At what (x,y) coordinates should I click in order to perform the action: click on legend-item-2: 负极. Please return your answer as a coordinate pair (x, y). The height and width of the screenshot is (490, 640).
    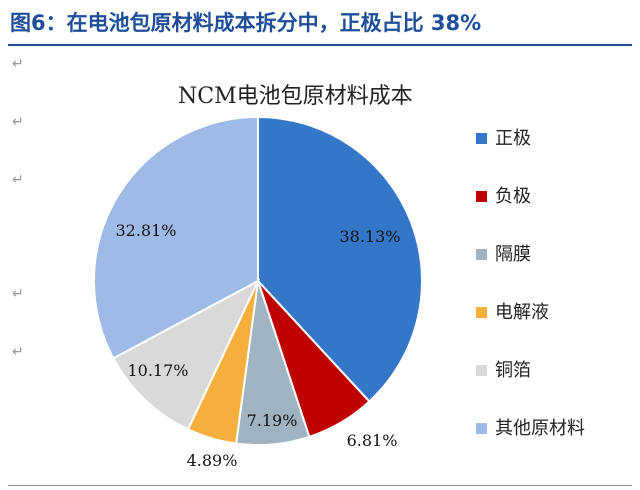
    Looking at the image, I should click on (554, 215).